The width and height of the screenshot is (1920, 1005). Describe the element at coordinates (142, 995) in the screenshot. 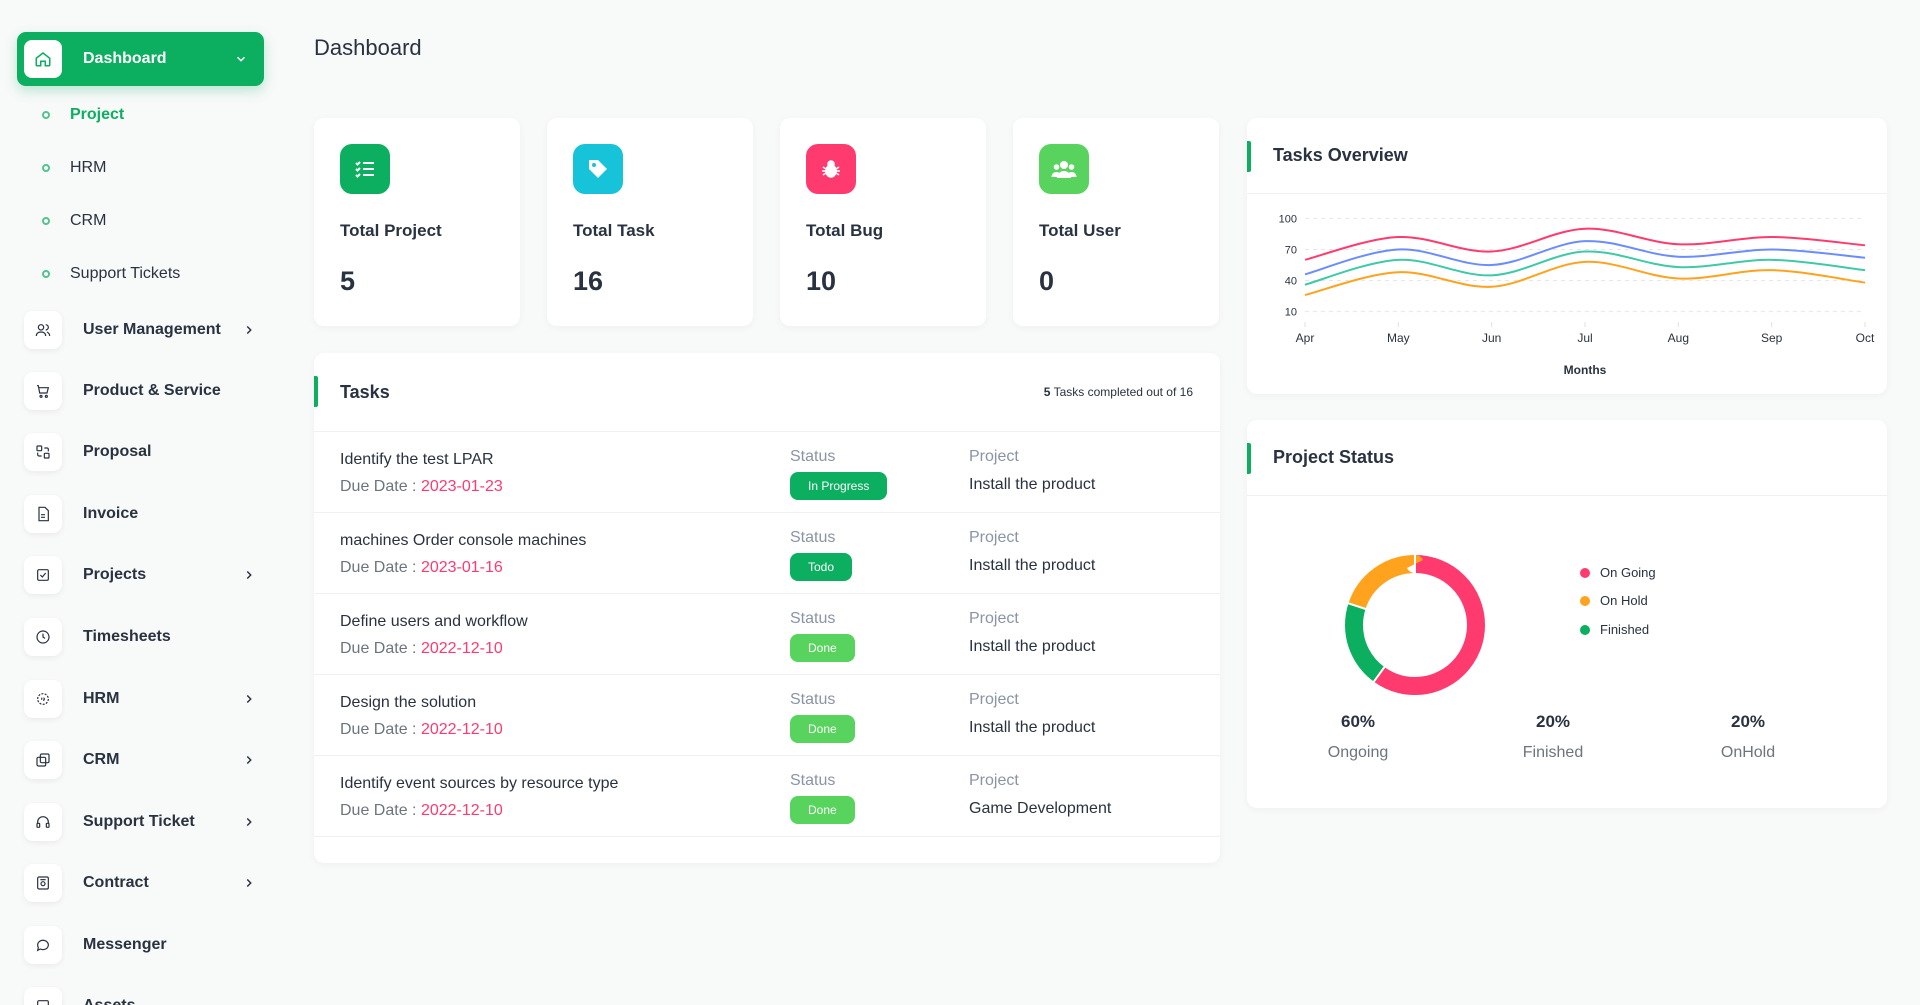

I see `sidebar-item-assets: Assets` at that location.